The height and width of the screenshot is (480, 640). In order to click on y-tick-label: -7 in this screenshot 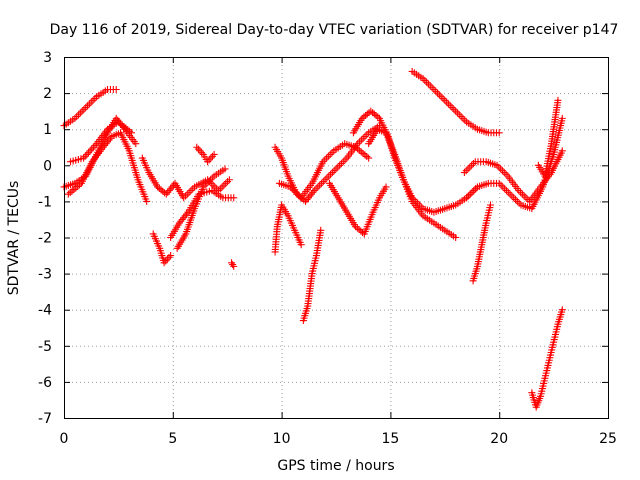, I will do `click(45, 419)`.